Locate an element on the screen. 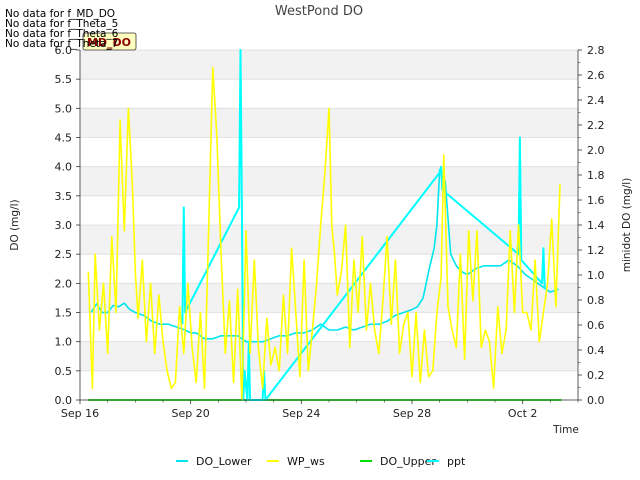 This screenshot has width=640, height=480. y-tick-label: 2.0 is located at coordinates (64, 283).